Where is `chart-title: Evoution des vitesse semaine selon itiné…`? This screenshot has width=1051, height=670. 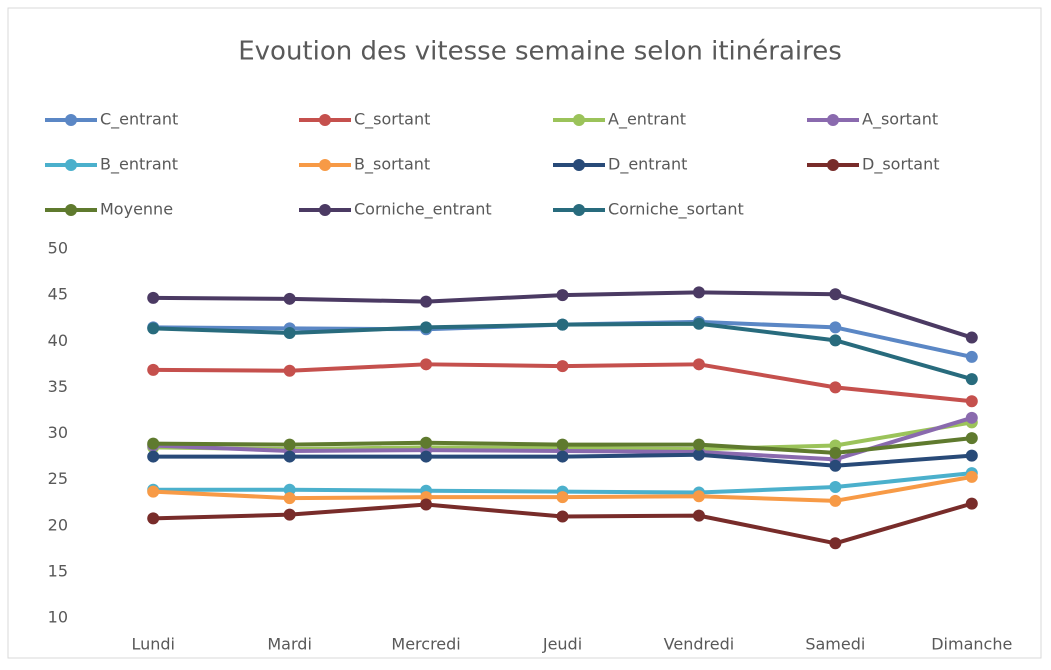
chart-title: Evoution des vitesse semaine selon itiné… is located at coordinates (540, 52).